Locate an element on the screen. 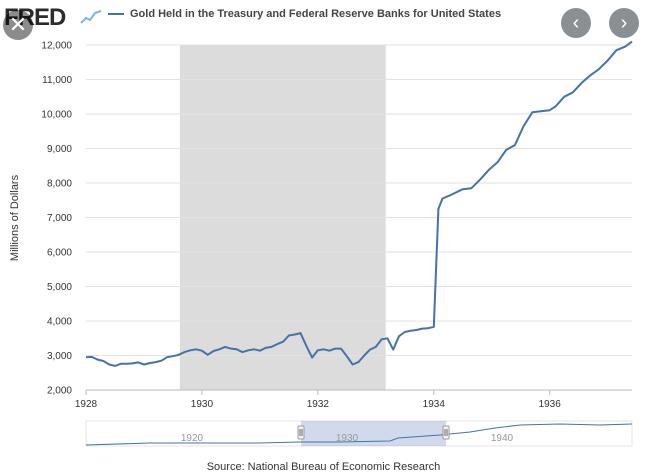 Image resolution: width=647 pixels, height=476 pixels. y-tick-label: 12,000 is located at coordinates (56, 46).